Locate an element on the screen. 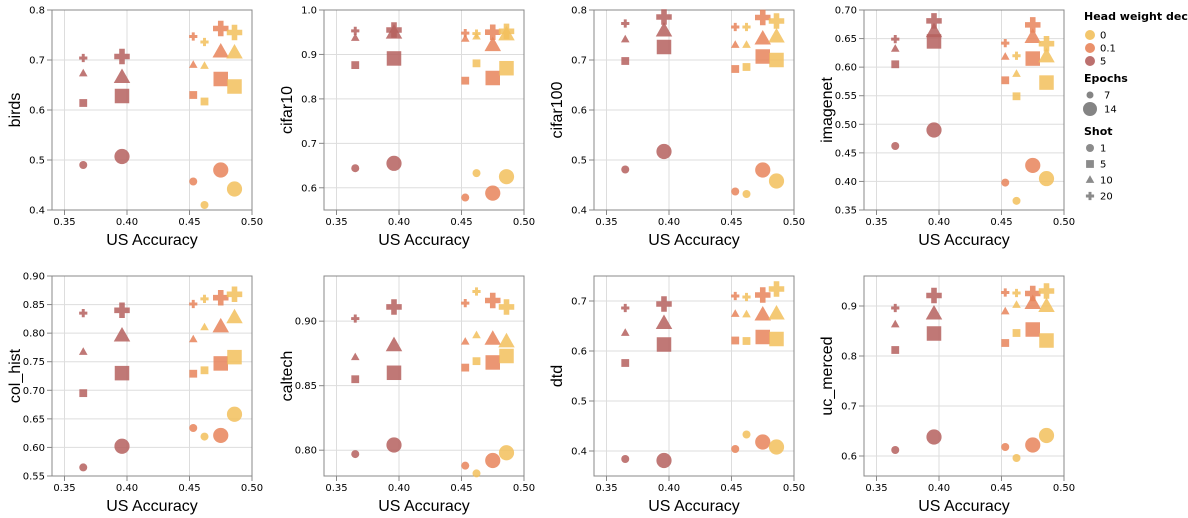  legend-label-epochs: 7 is located at coordinates (1107, 96).